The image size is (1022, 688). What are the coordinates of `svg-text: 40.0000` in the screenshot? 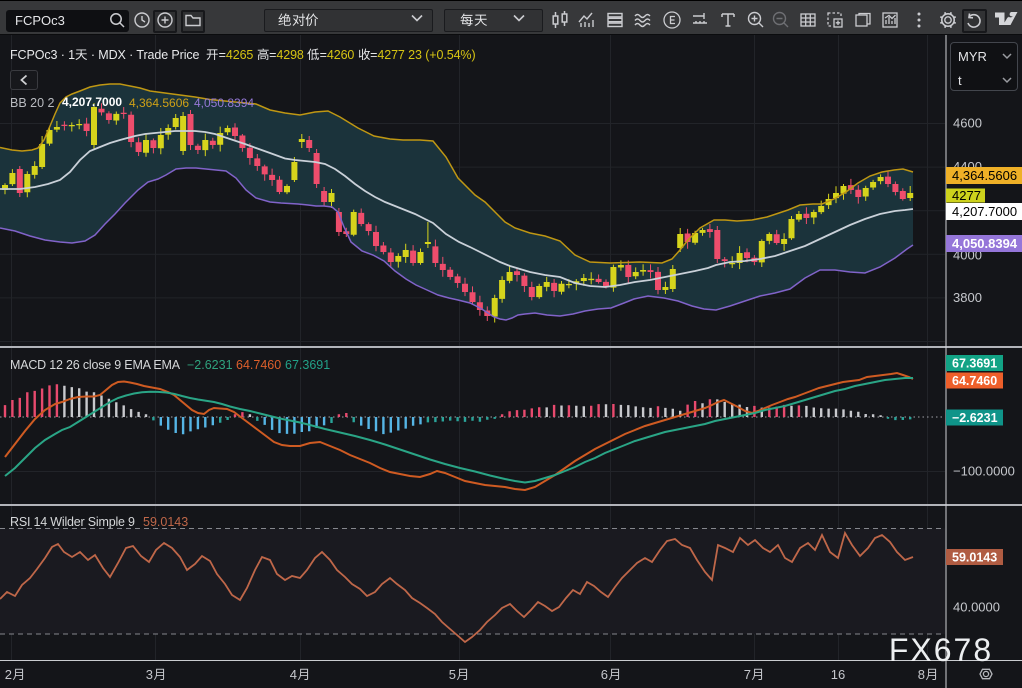 It's located at (976, 607).